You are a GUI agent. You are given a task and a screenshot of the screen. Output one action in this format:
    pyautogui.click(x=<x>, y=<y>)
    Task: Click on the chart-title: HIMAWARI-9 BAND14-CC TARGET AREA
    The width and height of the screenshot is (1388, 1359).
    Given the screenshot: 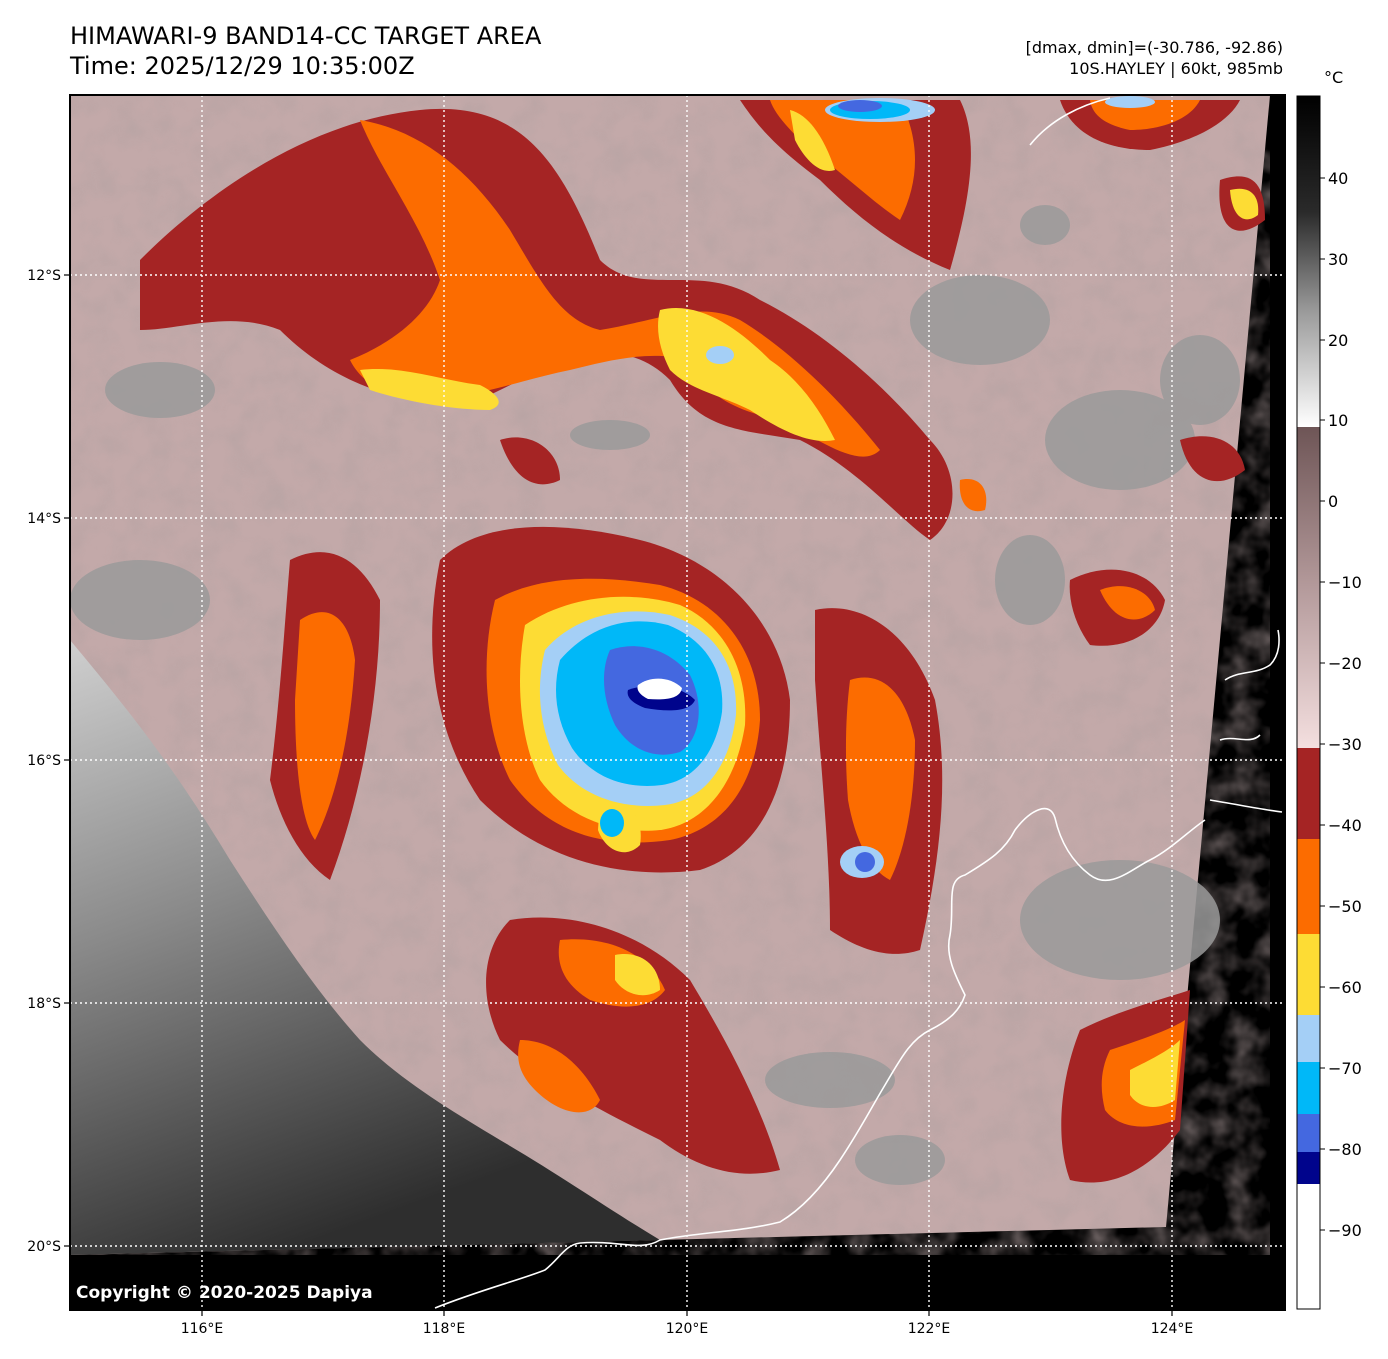 What is the action you would take?
    pyautogui.click(x=306, y=36)
    